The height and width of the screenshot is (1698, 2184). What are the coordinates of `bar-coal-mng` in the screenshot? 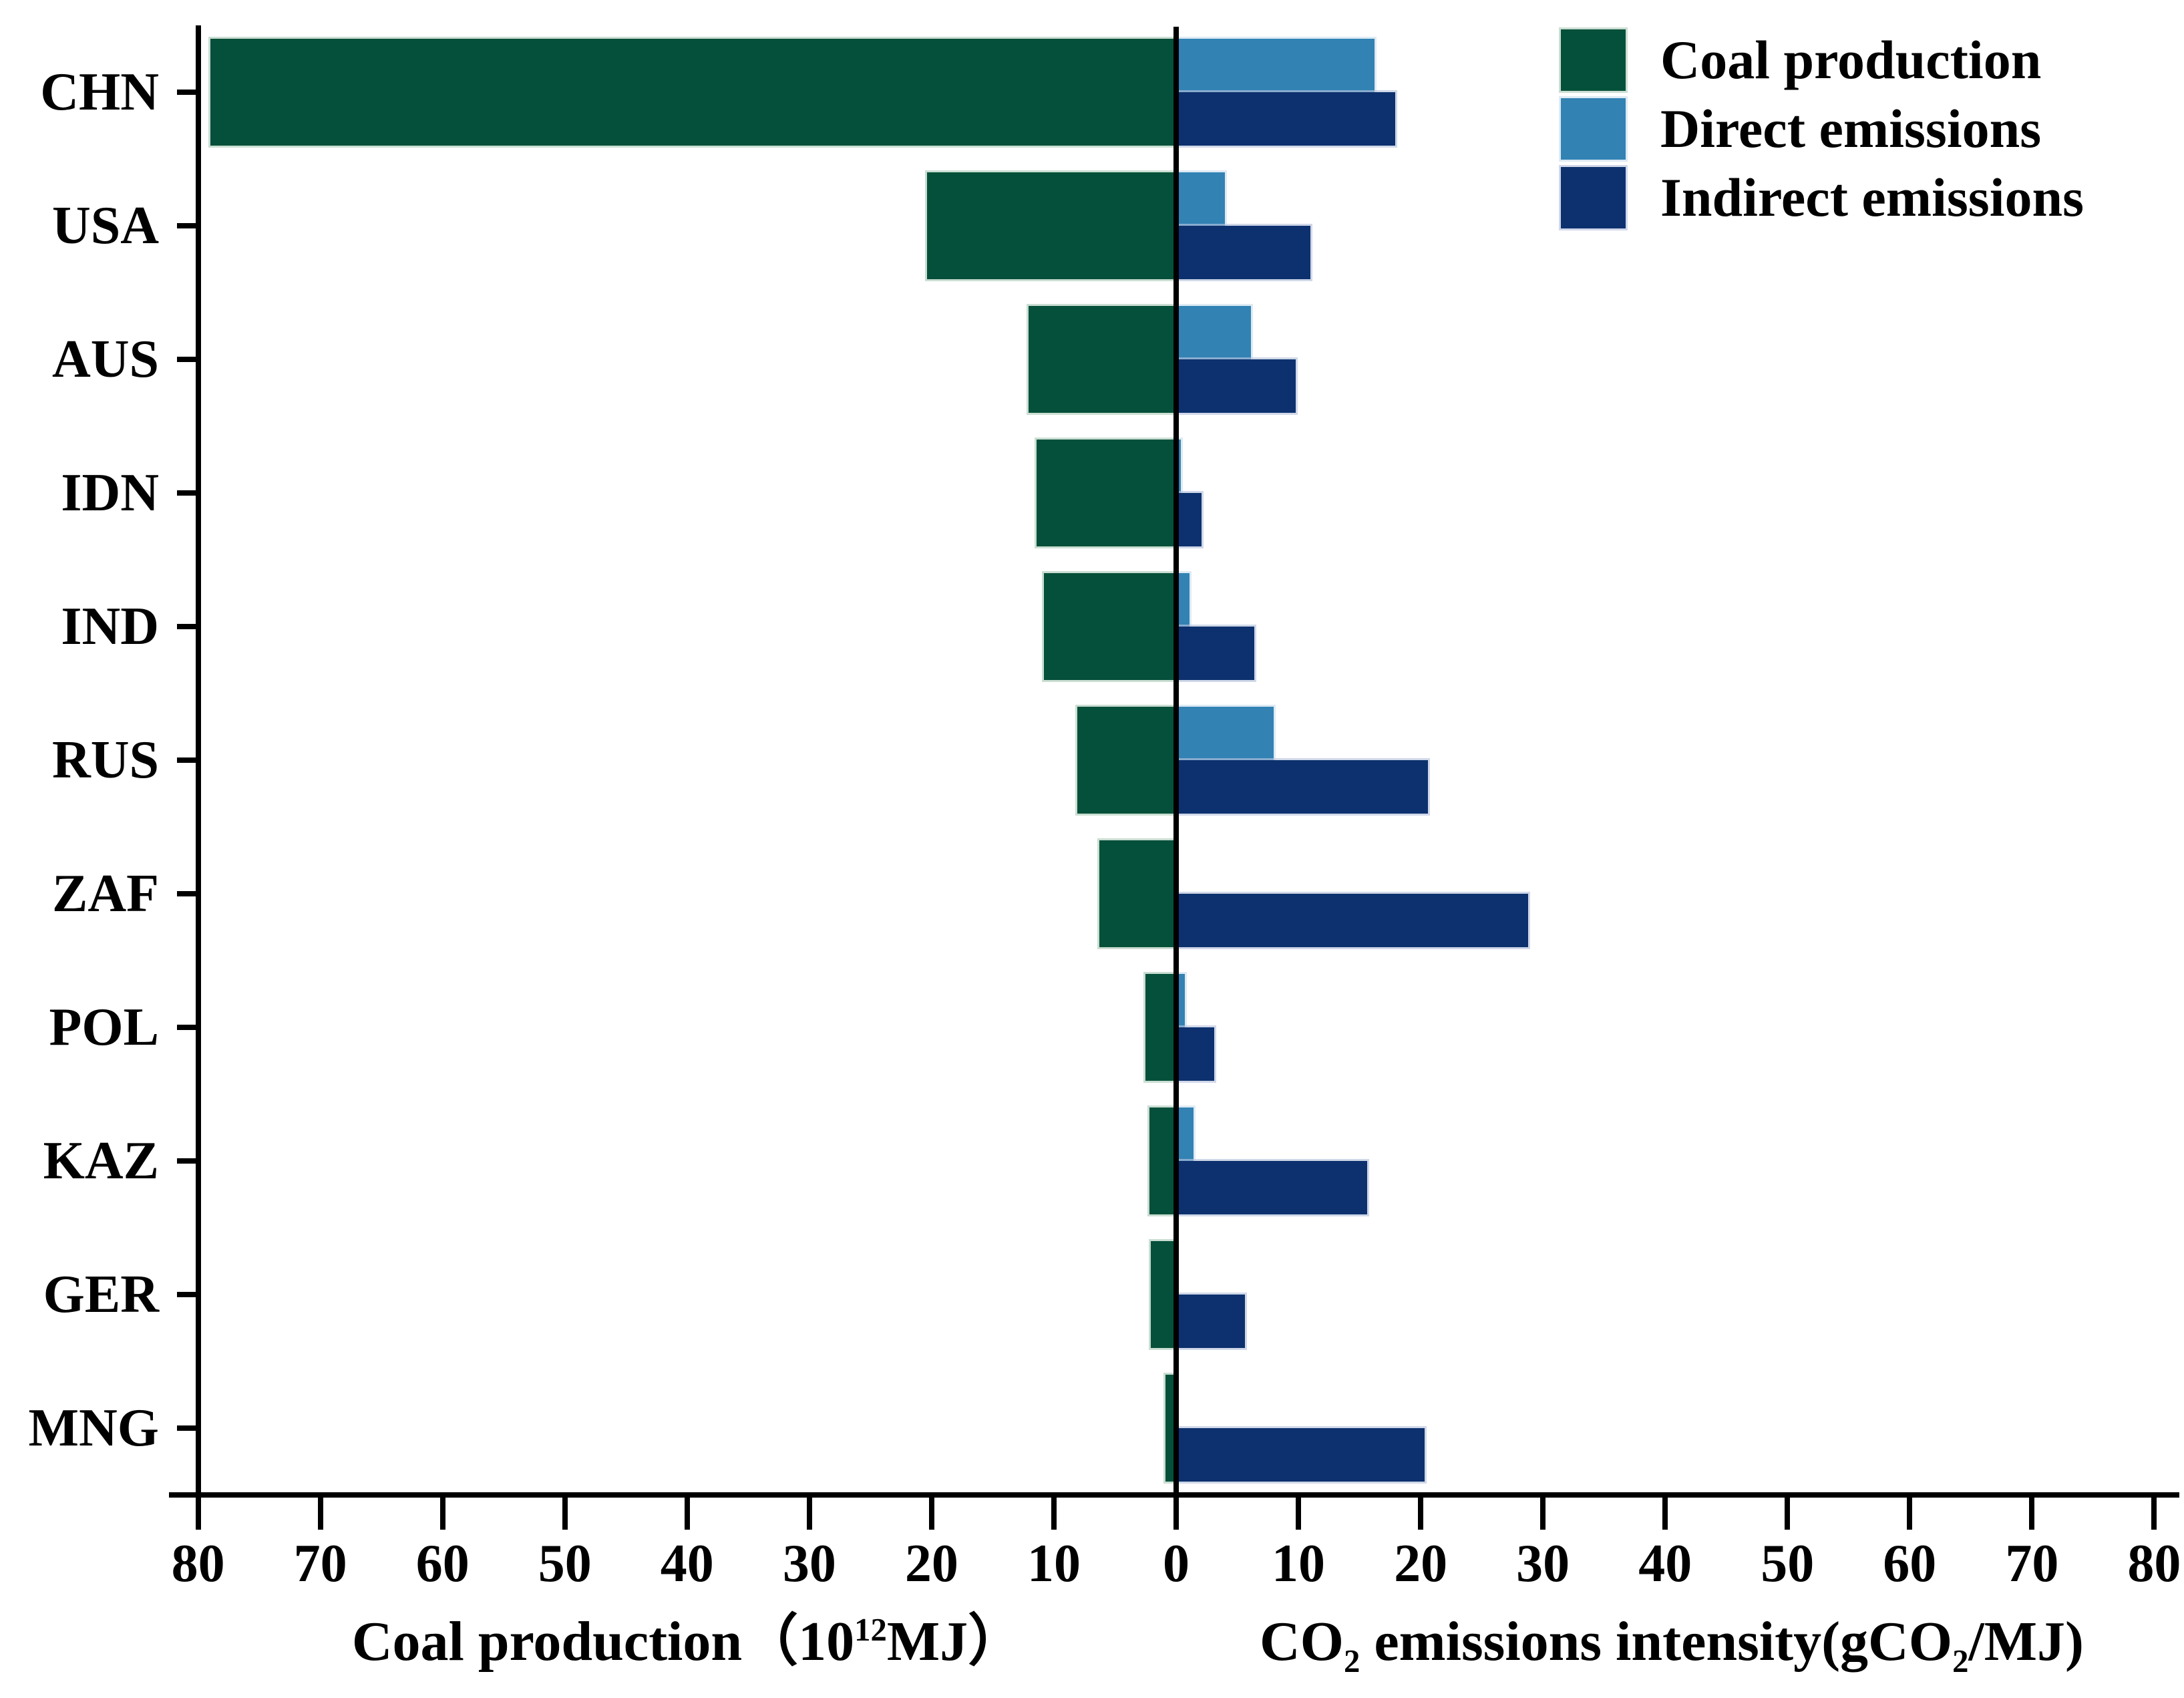 It's located at (1170, 1428).